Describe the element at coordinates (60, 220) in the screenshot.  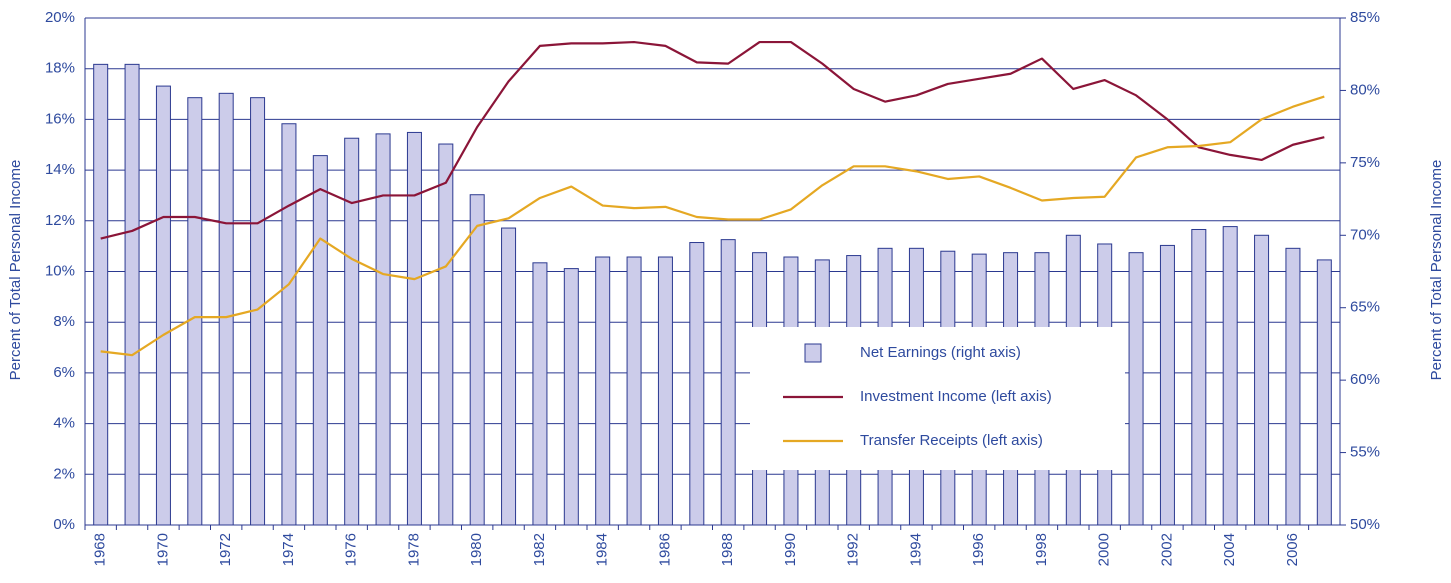
I see `y-tick-label: 12%` at that location.